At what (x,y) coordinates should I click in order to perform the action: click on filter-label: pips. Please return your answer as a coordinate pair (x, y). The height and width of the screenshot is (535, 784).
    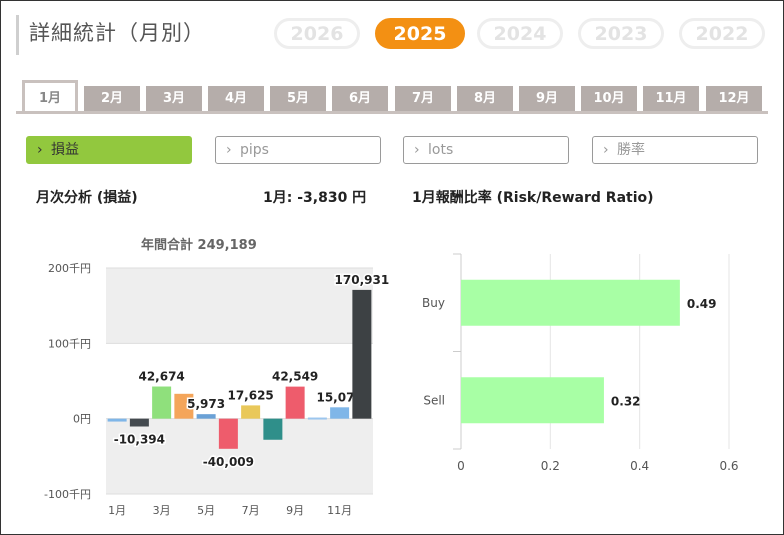
    Looking at the image, I should click on (254, 150).